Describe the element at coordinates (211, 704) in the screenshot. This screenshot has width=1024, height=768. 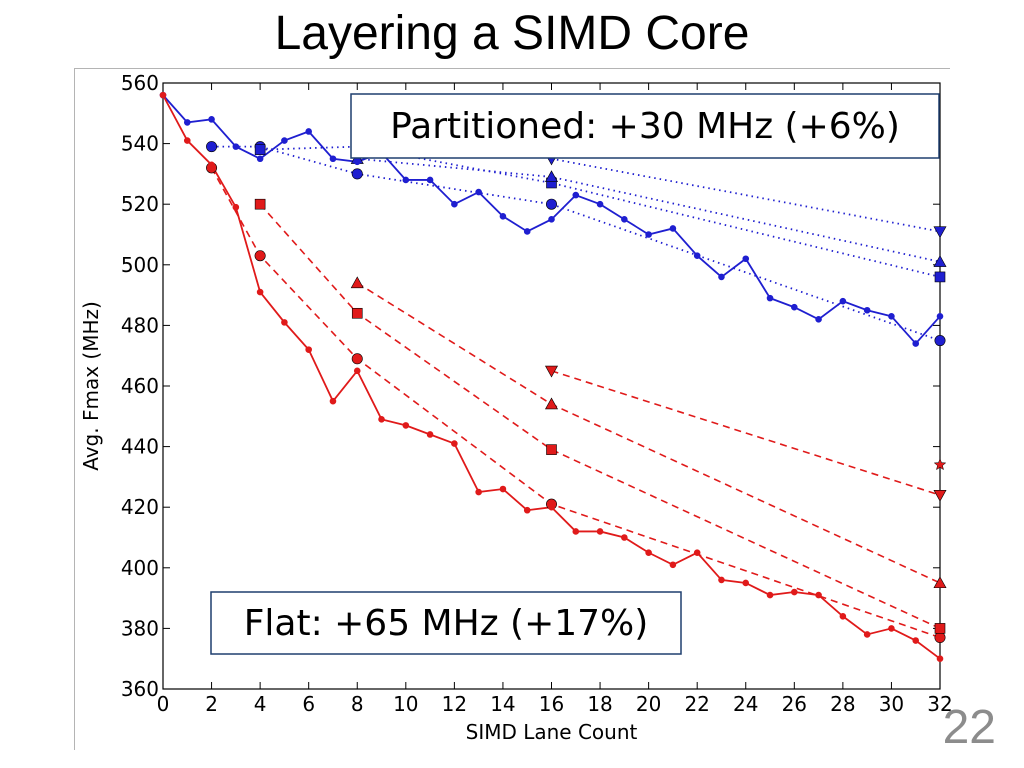
I see `x-tick-label: 2` at that location.